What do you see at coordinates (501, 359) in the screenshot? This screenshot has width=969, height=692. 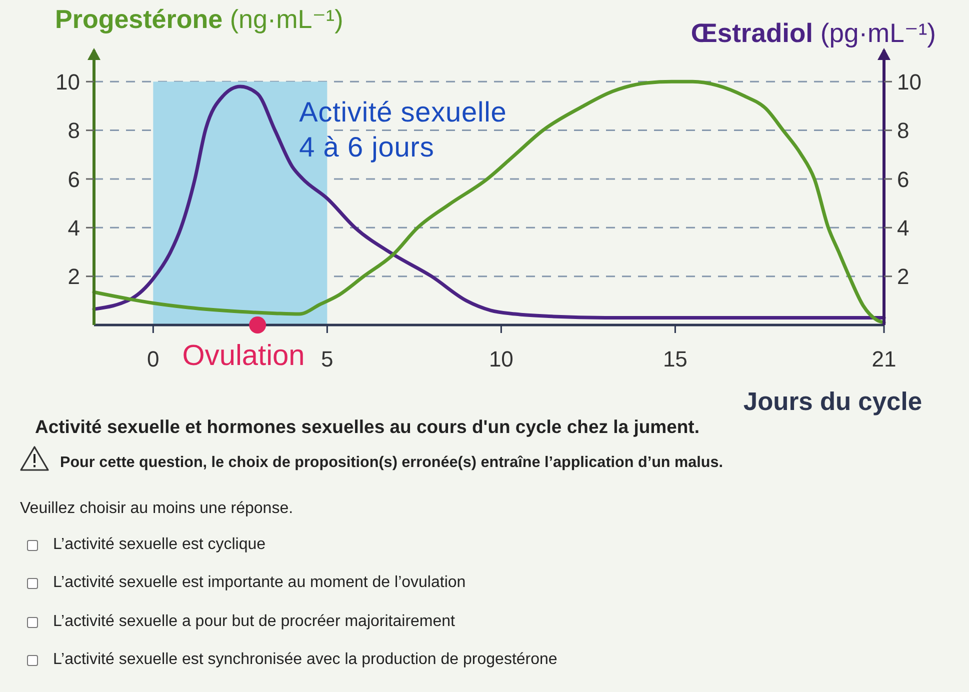 I see `x-tick-label: 10` at bounding box center [501, 359].